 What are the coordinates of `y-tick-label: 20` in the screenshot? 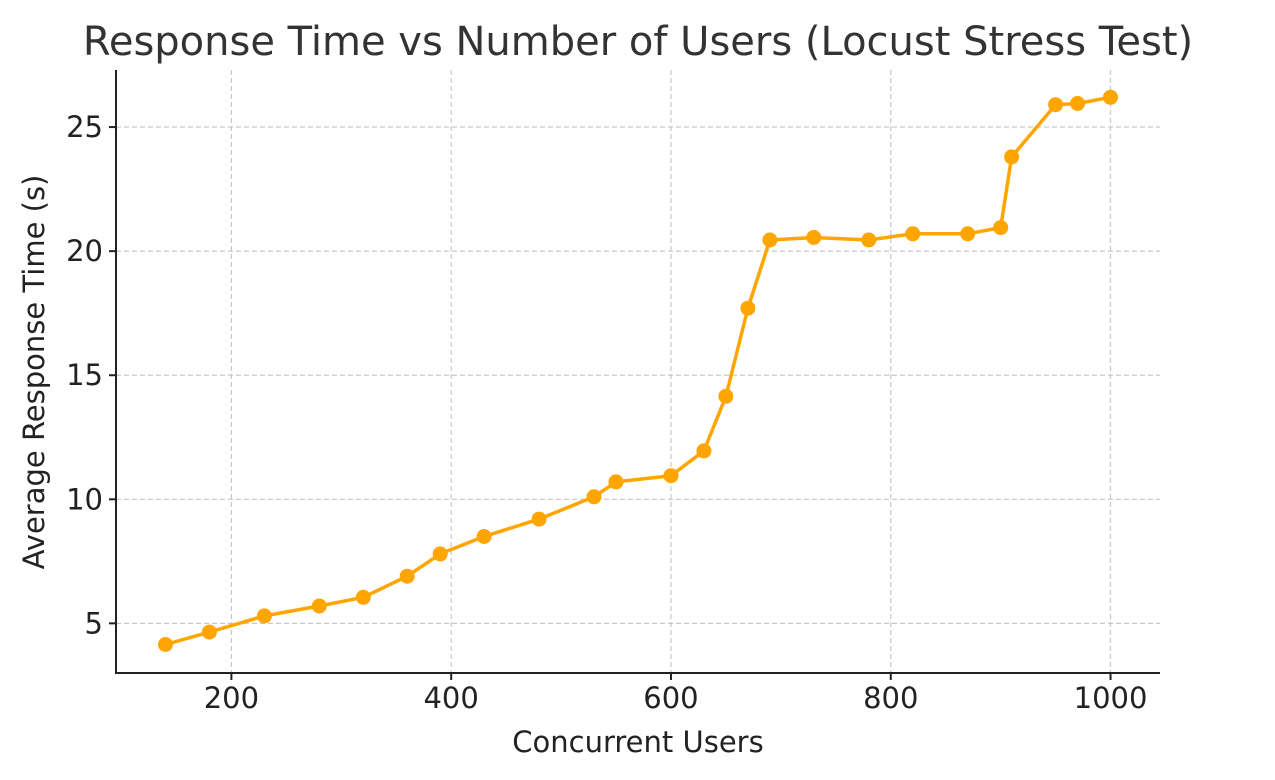 It's located at (84, 251).